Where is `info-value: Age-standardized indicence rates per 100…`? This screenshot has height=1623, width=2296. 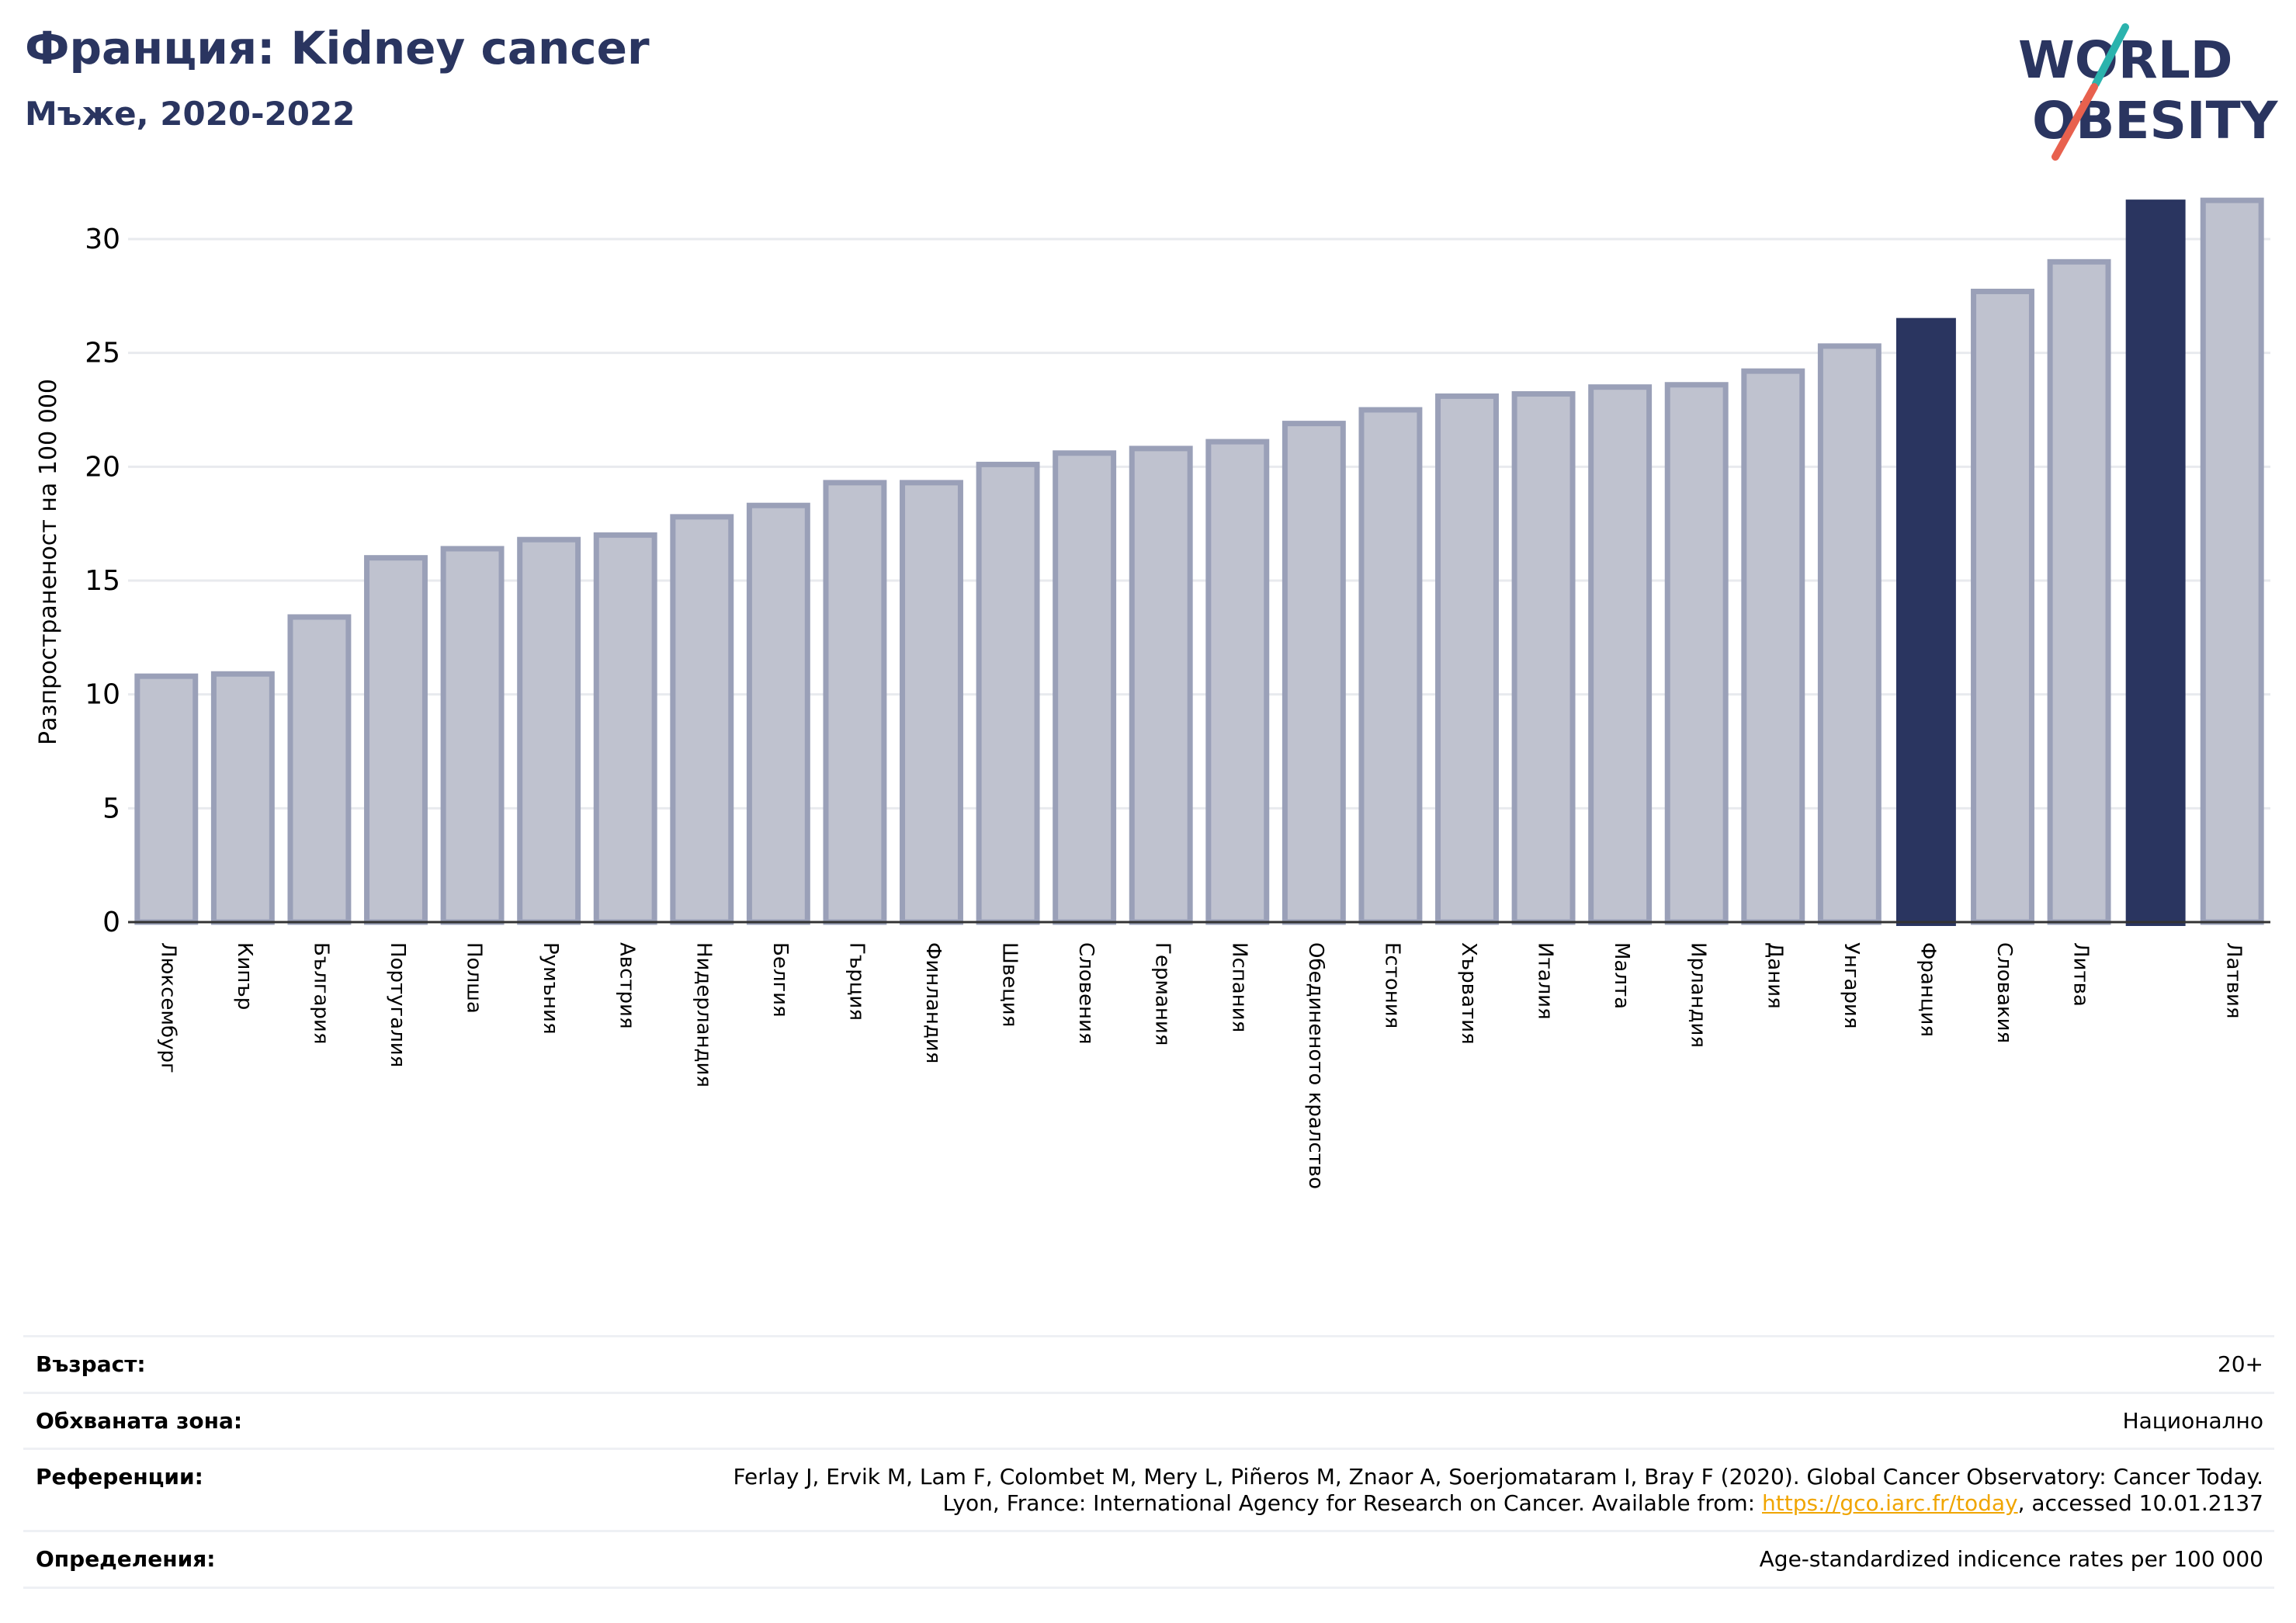 info-value: Age-standardized indicence rates per 100… is located at coordinates (2011, 1559).